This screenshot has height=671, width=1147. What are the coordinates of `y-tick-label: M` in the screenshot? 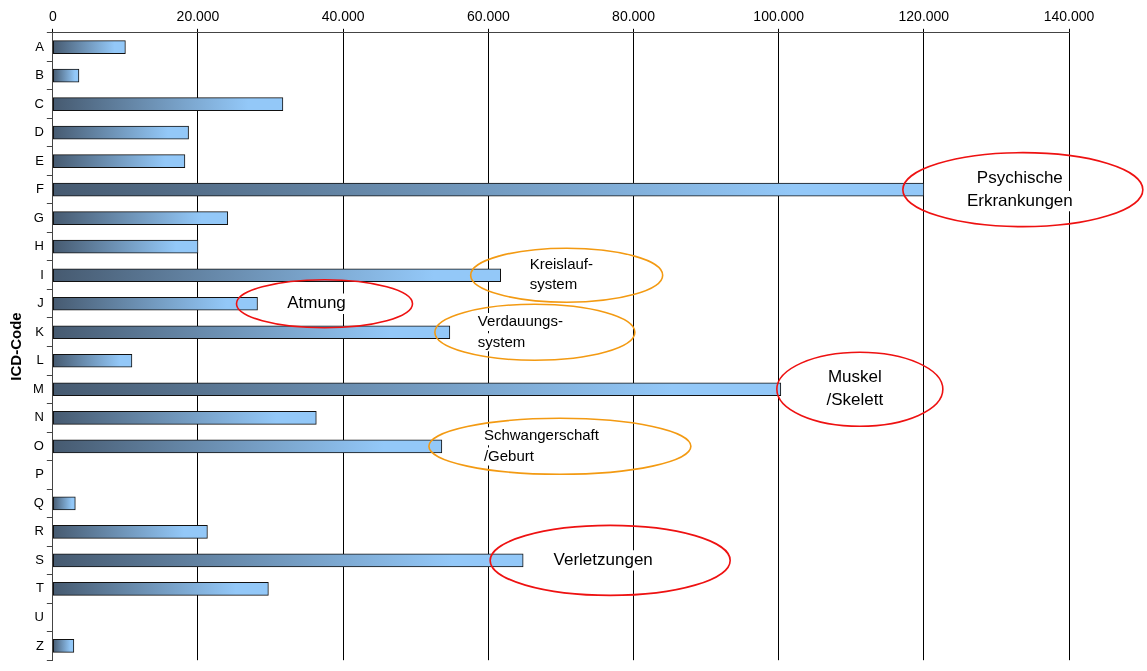 It's located at (38, 388).